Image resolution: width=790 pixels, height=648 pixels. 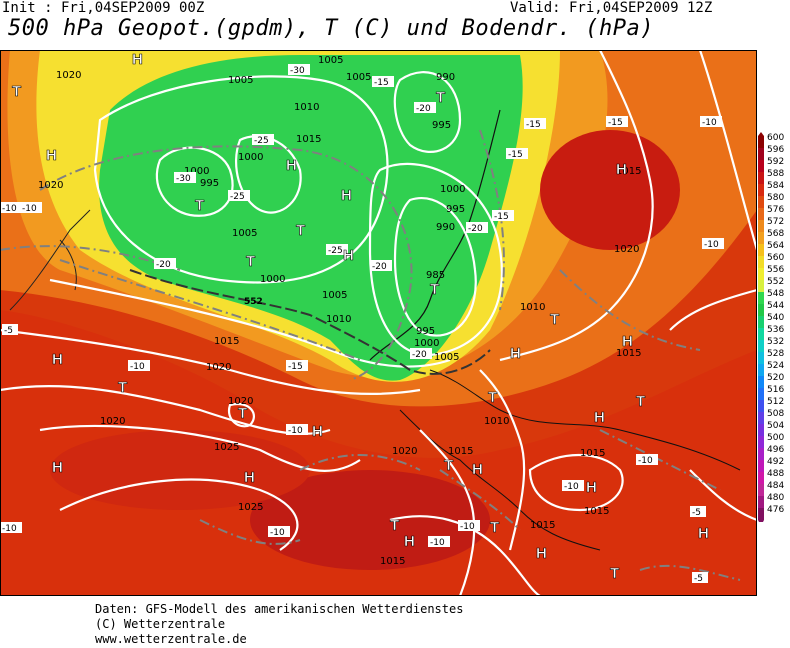 I want to click on pressure-label: 1020, so click(x=404, y=451).